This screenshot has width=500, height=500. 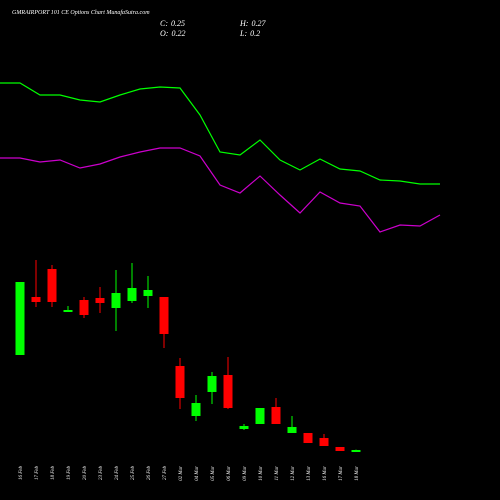 I want to click on x-tick-label: 06 Mar, so click(x=229, y=473).